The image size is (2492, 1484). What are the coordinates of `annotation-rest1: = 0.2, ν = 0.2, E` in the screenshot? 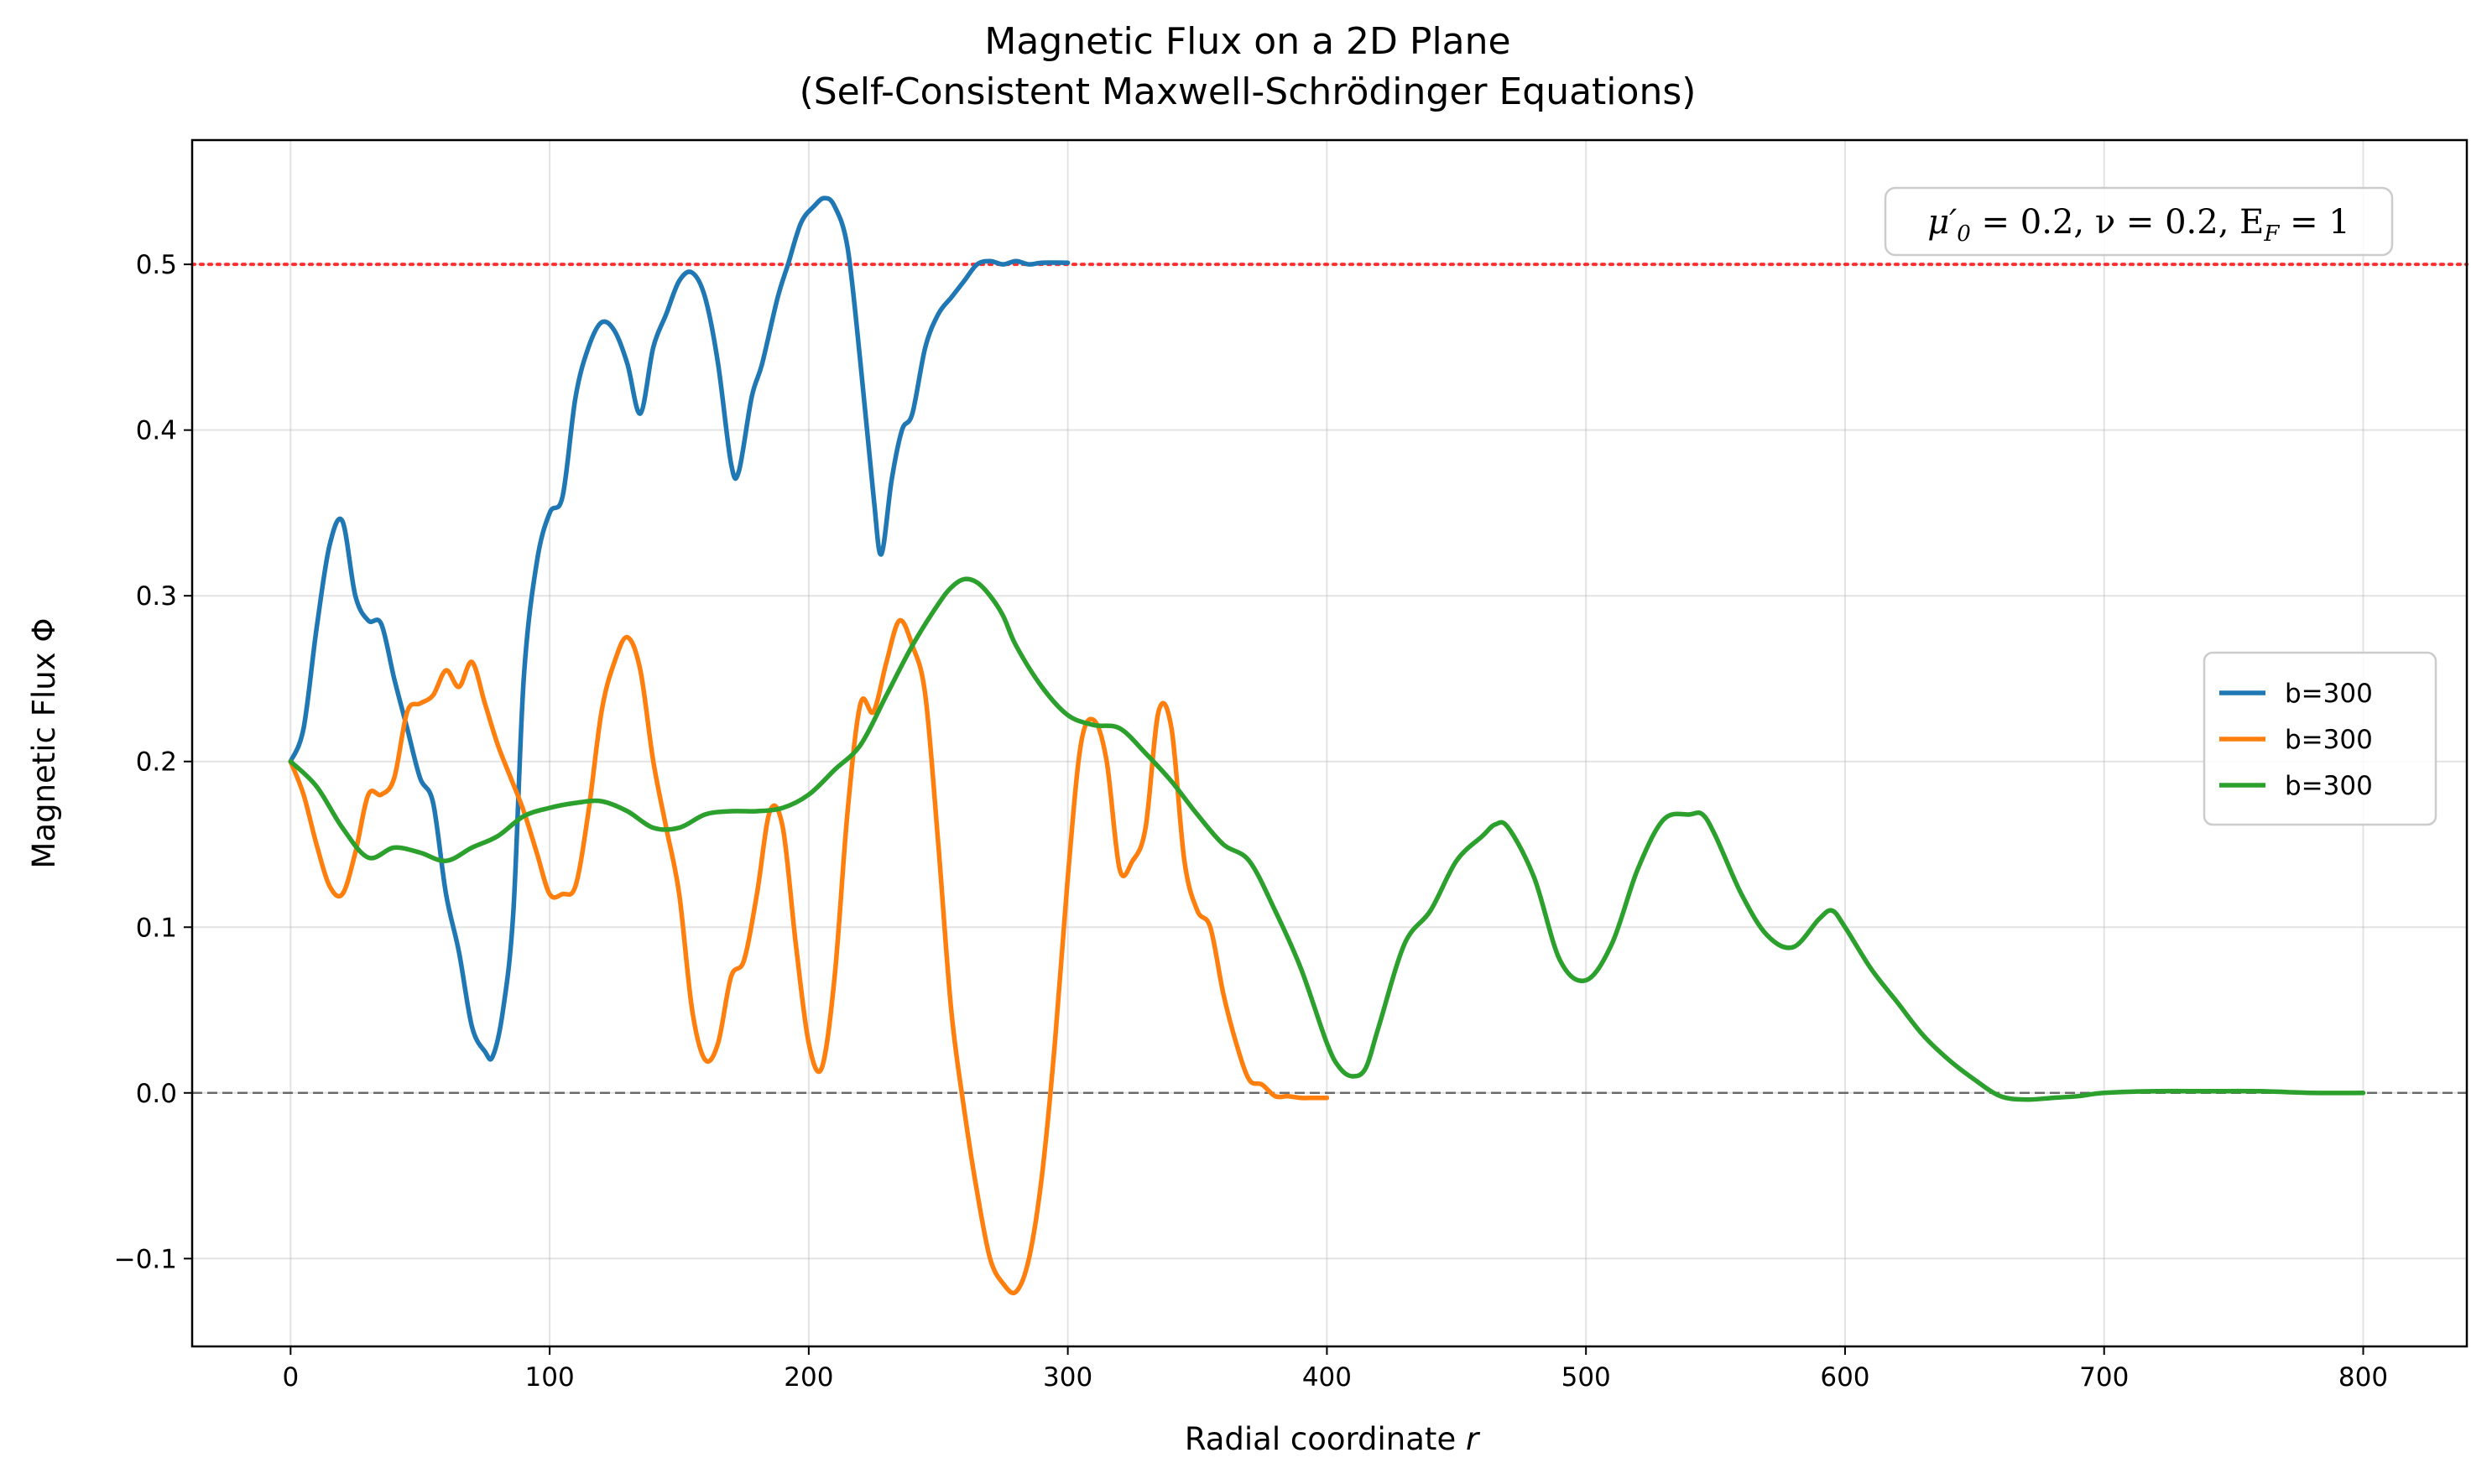 It's located at (2118, 222).